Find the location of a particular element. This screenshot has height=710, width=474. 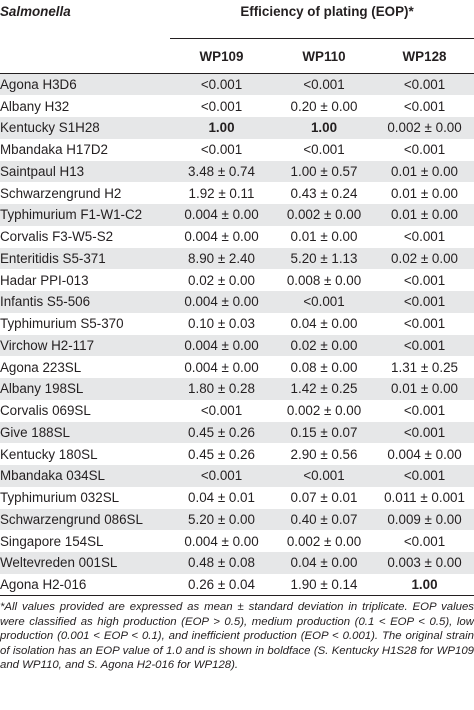

wp110-value-cell: 0.40 ± 0.07 is located at coordinates (324, 519).